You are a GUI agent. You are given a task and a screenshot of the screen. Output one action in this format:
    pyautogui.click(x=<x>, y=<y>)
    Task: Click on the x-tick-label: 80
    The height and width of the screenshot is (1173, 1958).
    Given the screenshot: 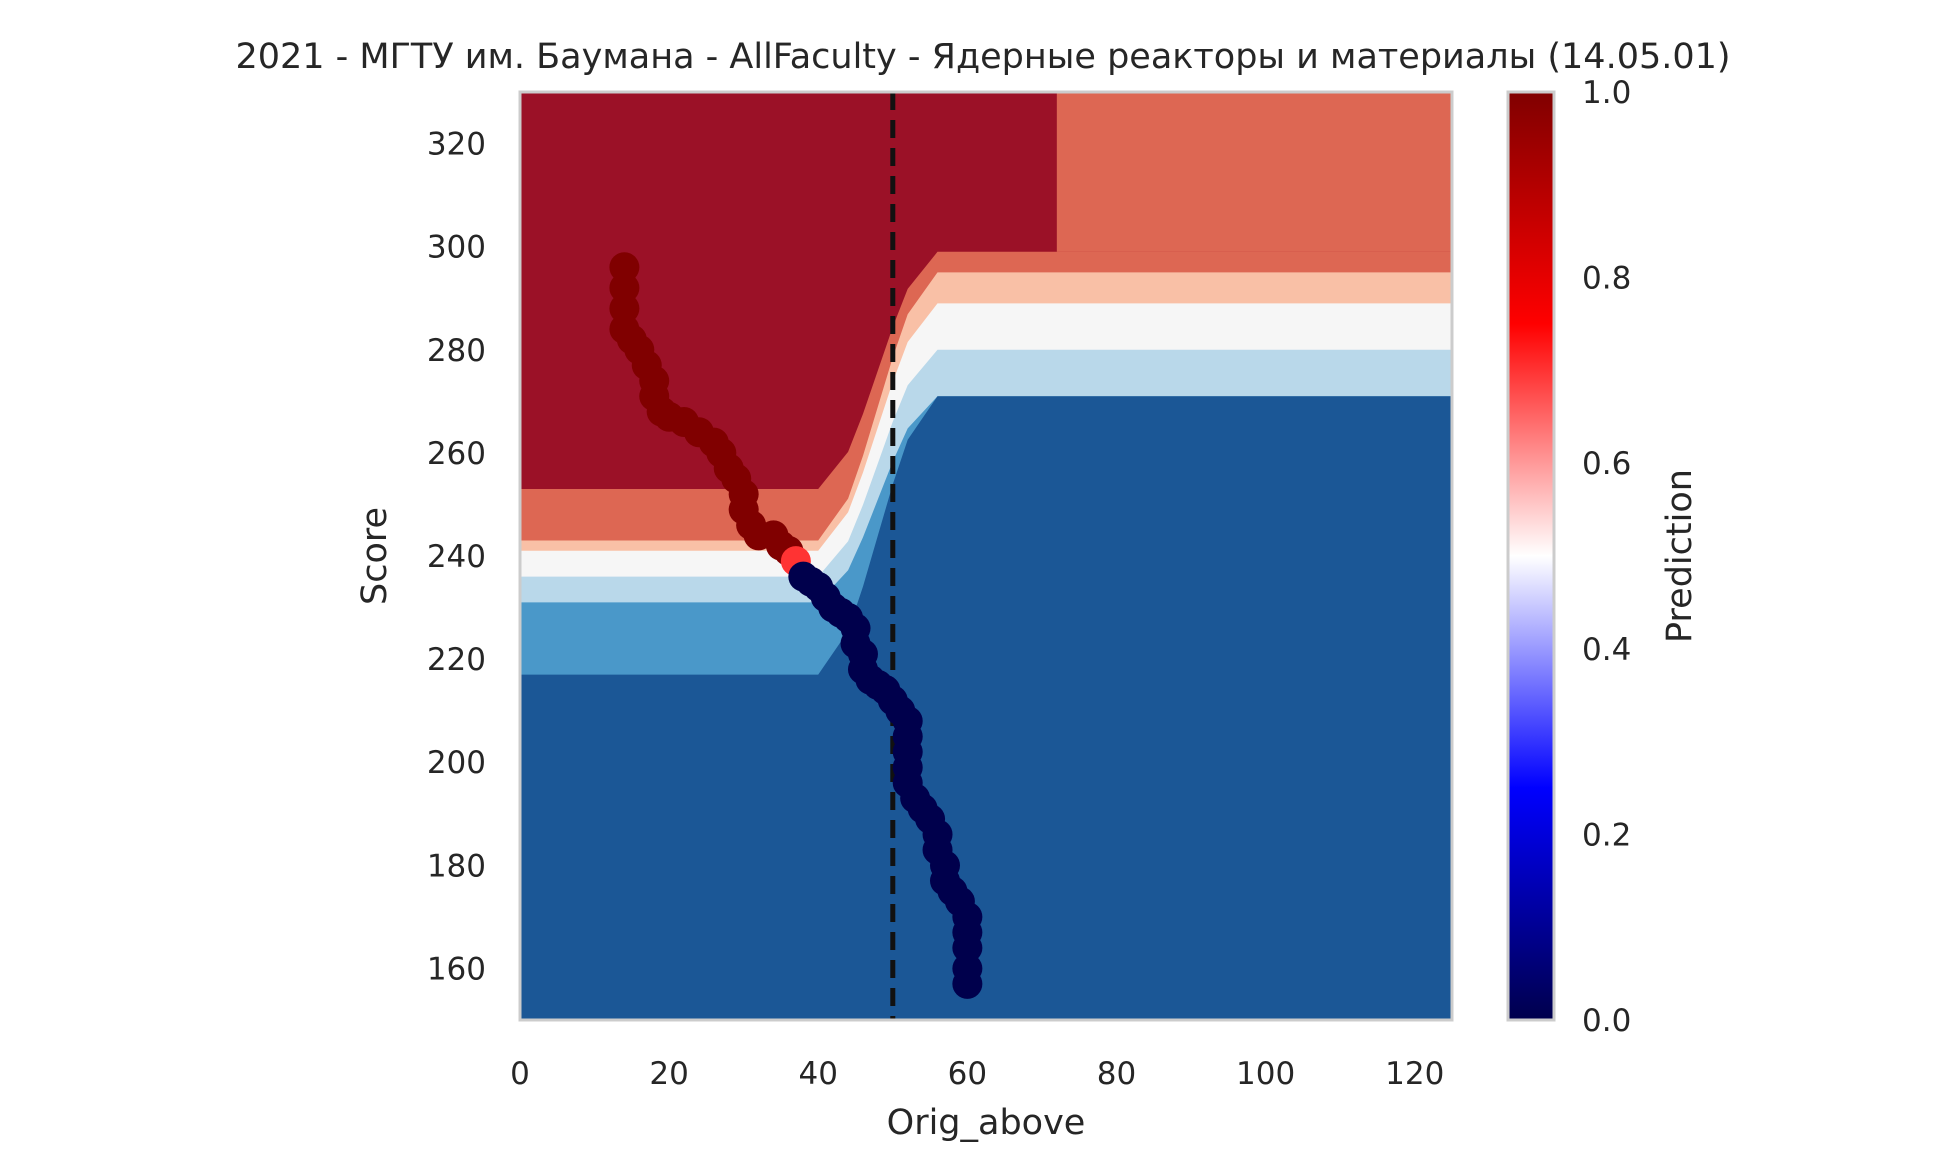 What is the action you would take?
    pyautogui.click(x=1116, y=1074)
    